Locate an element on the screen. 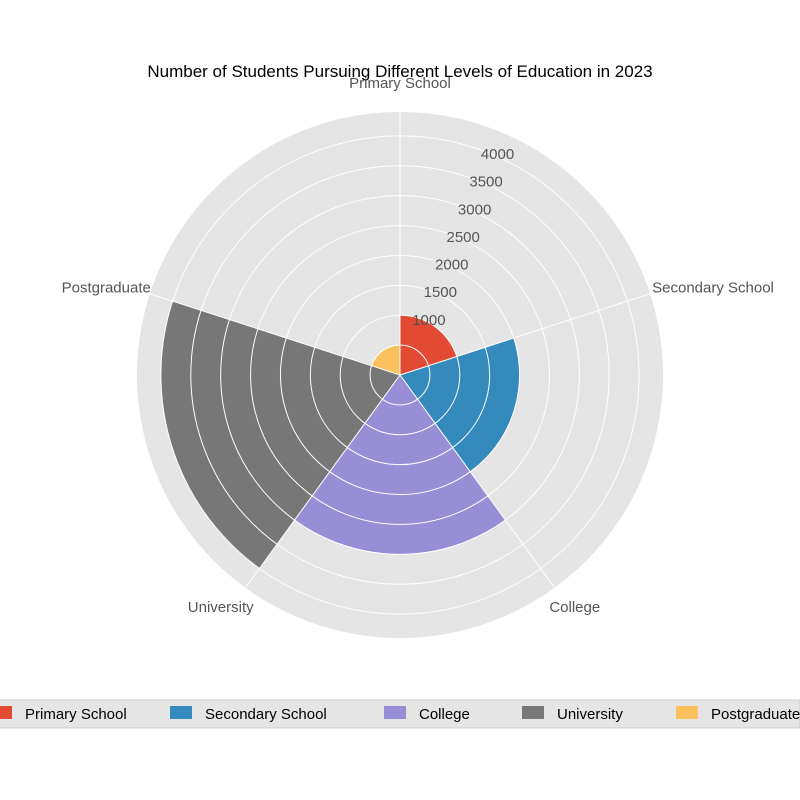 This screenshot has height=800, width=800. radial-tick-label: 2500 is located at coordinates (463, 237).